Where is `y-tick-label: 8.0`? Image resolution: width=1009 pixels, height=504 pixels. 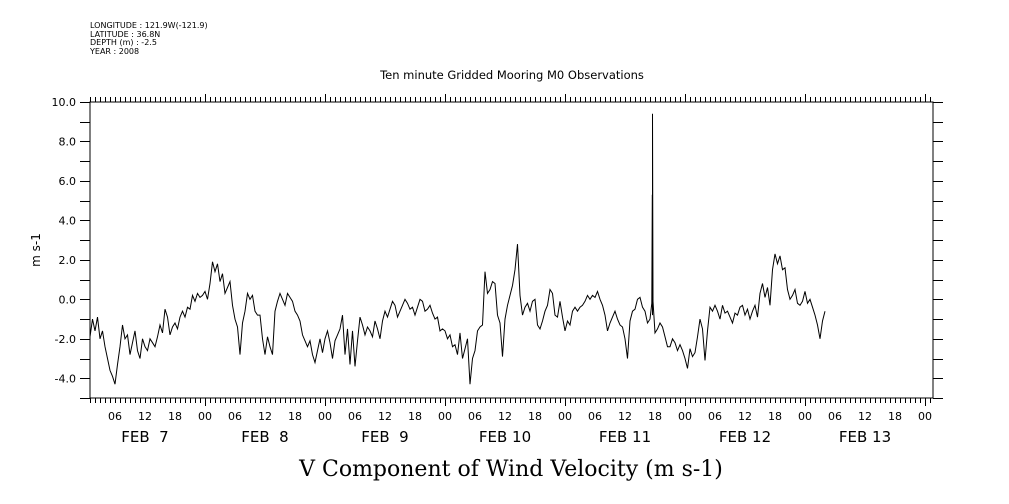 y-tick-label: 8.0 is located at coordinates (68, 141).